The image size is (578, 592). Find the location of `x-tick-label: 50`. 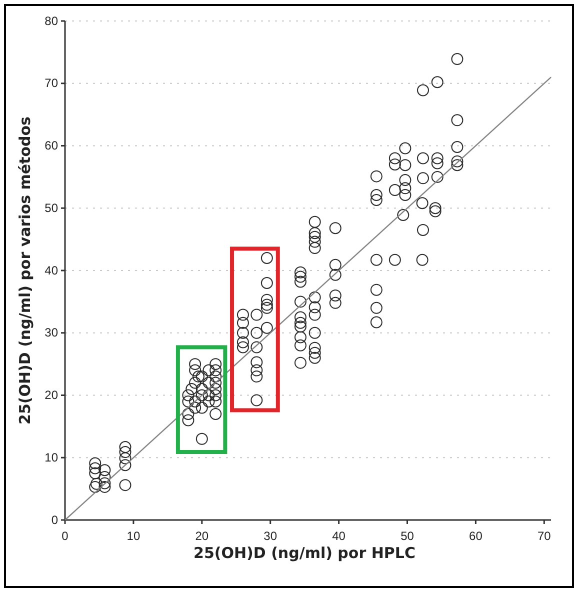

x-tick-label: 50 is located at coordinates (407, 536).